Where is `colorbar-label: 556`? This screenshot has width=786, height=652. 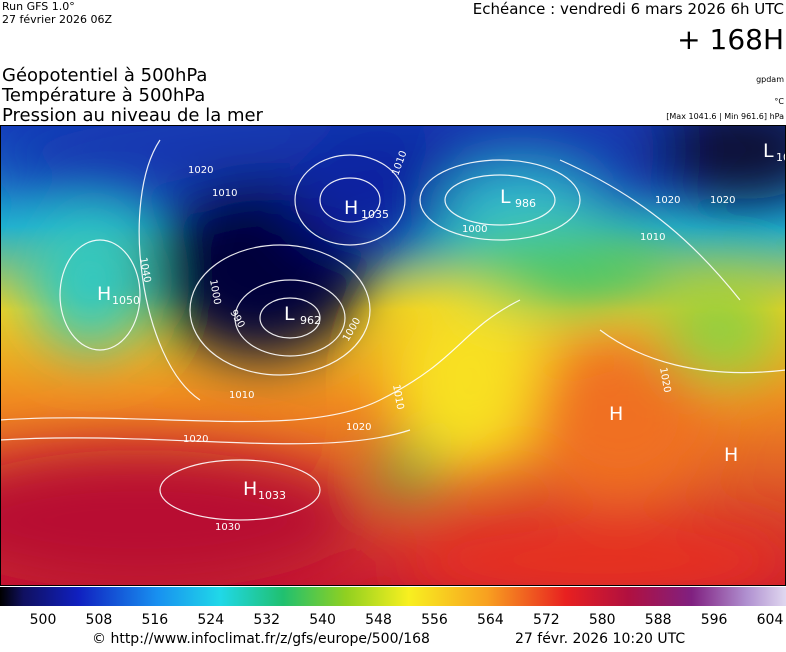 colorbar-label: 556 is located at coordinates (434, 620).